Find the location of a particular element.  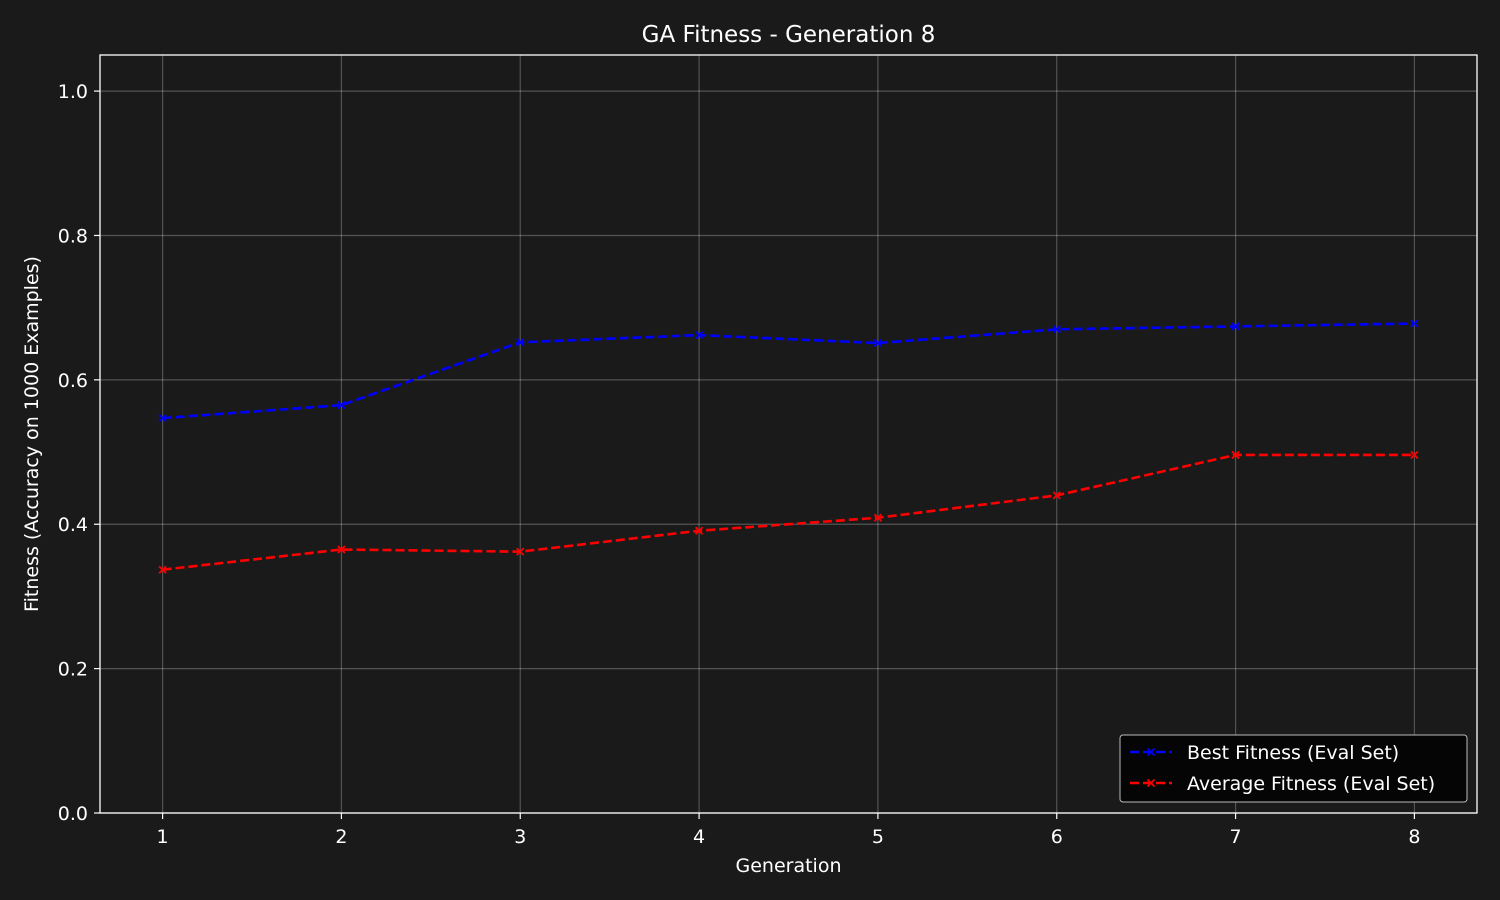

y-tick-label: 0.2 is located at coordinates (73, 670).